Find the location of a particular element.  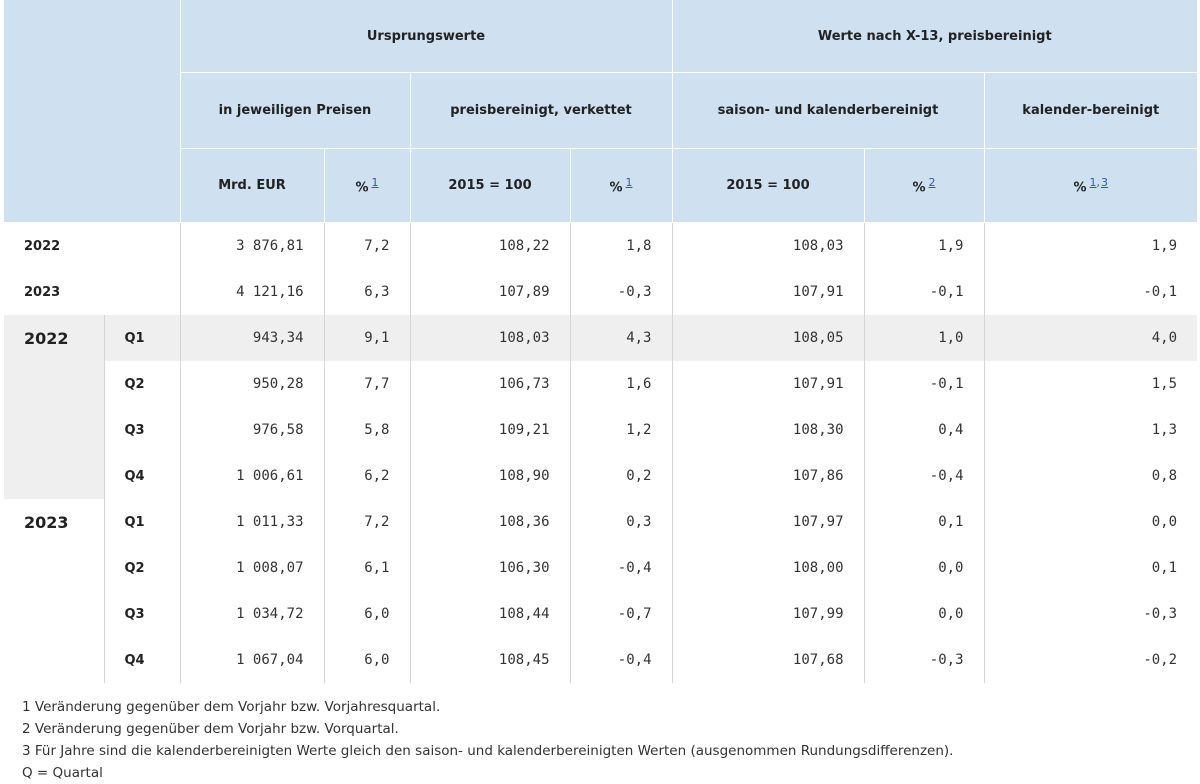

table-cell: 0,2 is located at coordinates (620, 476).